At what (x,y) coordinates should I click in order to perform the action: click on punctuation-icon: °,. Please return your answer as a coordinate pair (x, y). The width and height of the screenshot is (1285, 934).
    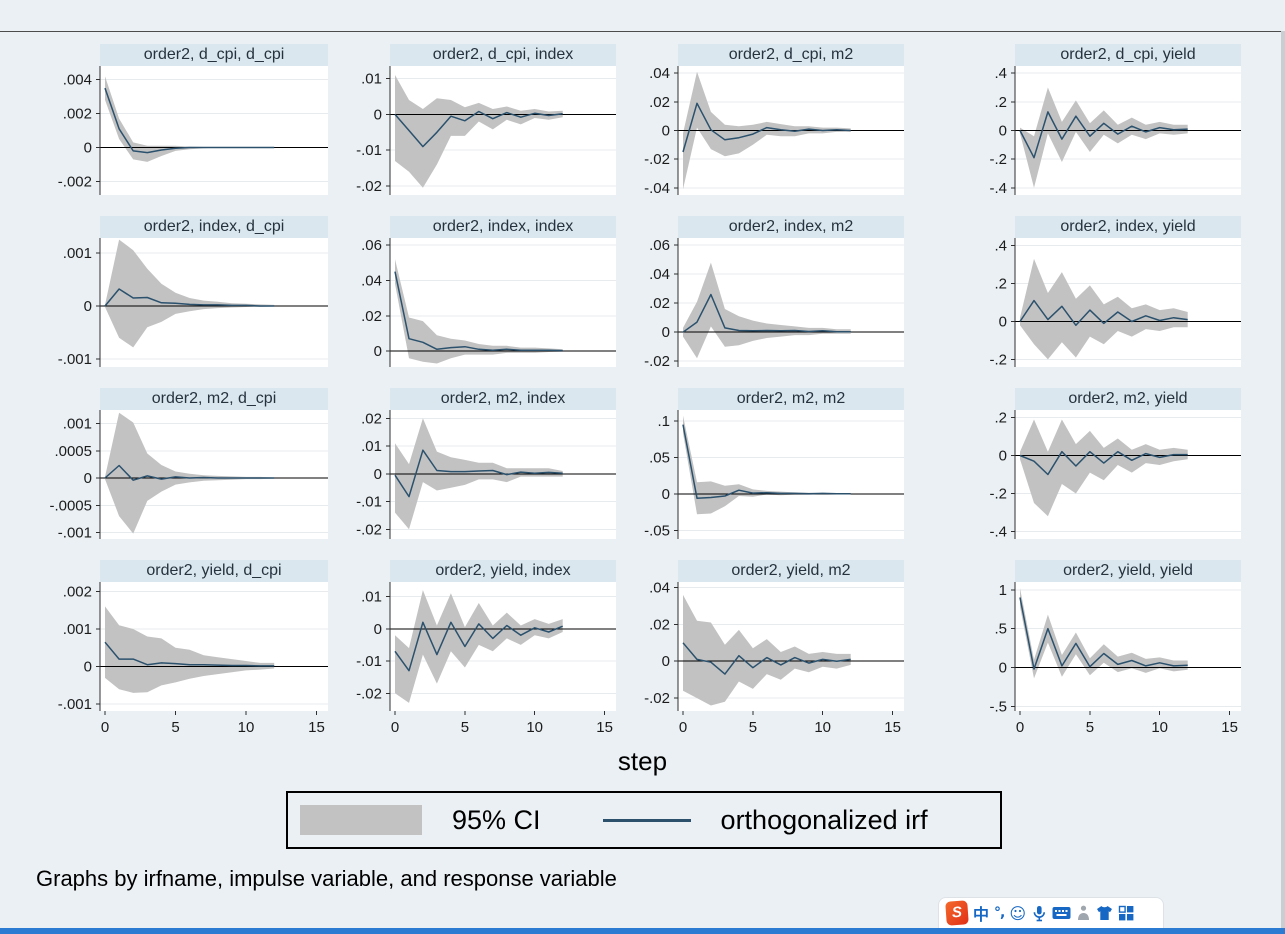
    Looking at the image, I should click on (999, 913).